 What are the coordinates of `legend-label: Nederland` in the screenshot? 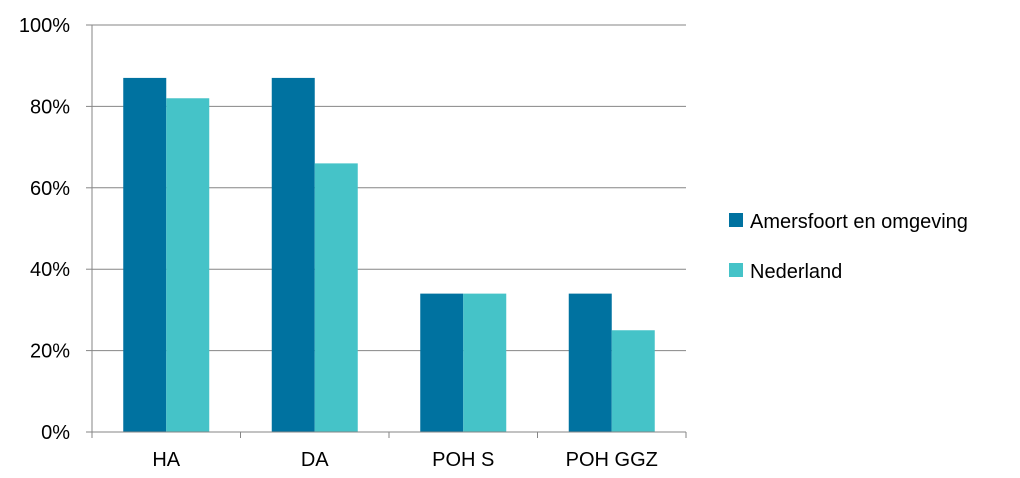 It's located at (796, 272).